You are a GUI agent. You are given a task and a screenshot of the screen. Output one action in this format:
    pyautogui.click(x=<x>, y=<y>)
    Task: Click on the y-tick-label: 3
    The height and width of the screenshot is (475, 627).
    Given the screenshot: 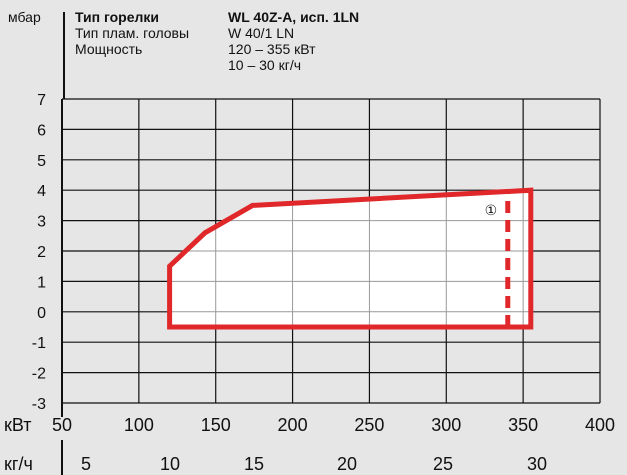 What is the action you would take?
    pyautogui.click(x=41, y=222)
    